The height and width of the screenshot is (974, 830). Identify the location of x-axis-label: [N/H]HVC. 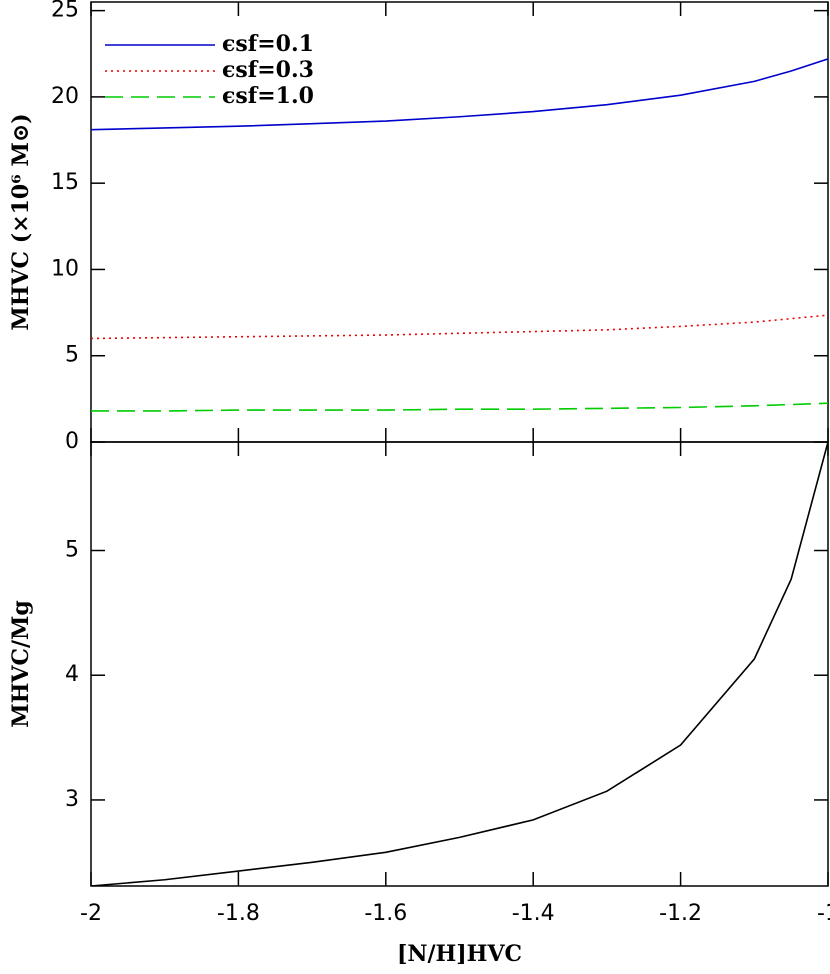
(459, 954).